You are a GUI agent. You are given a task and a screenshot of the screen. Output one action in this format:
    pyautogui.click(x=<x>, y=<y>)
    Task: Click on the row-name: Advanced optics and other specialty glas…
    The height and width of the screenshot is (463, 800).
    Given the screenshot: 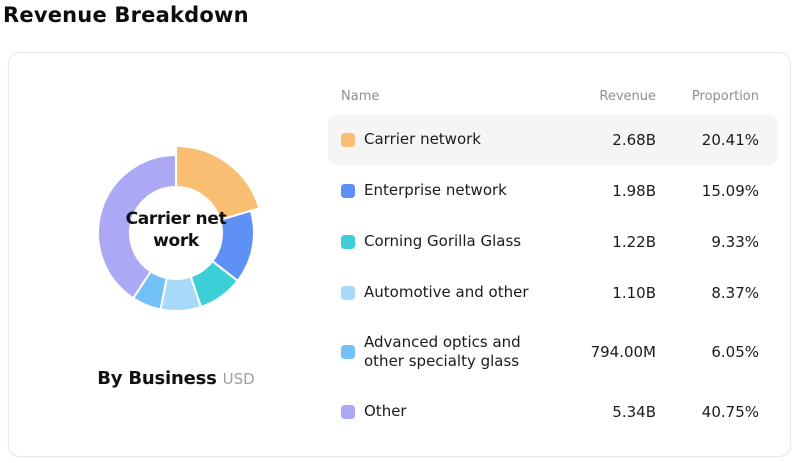 What is the action you would take?
    pyautogui.click(x=442, y=351)
    